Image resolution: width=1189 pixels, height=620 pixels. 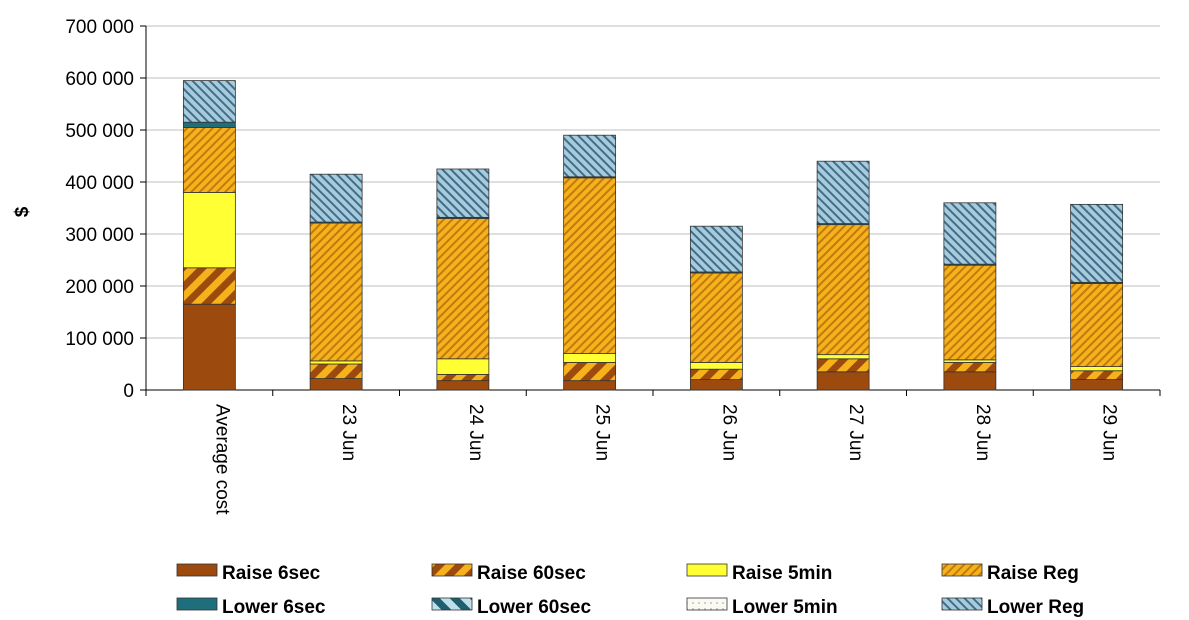 I want to click on legend-label: Raise 6sec, so click(x=271, y=573).